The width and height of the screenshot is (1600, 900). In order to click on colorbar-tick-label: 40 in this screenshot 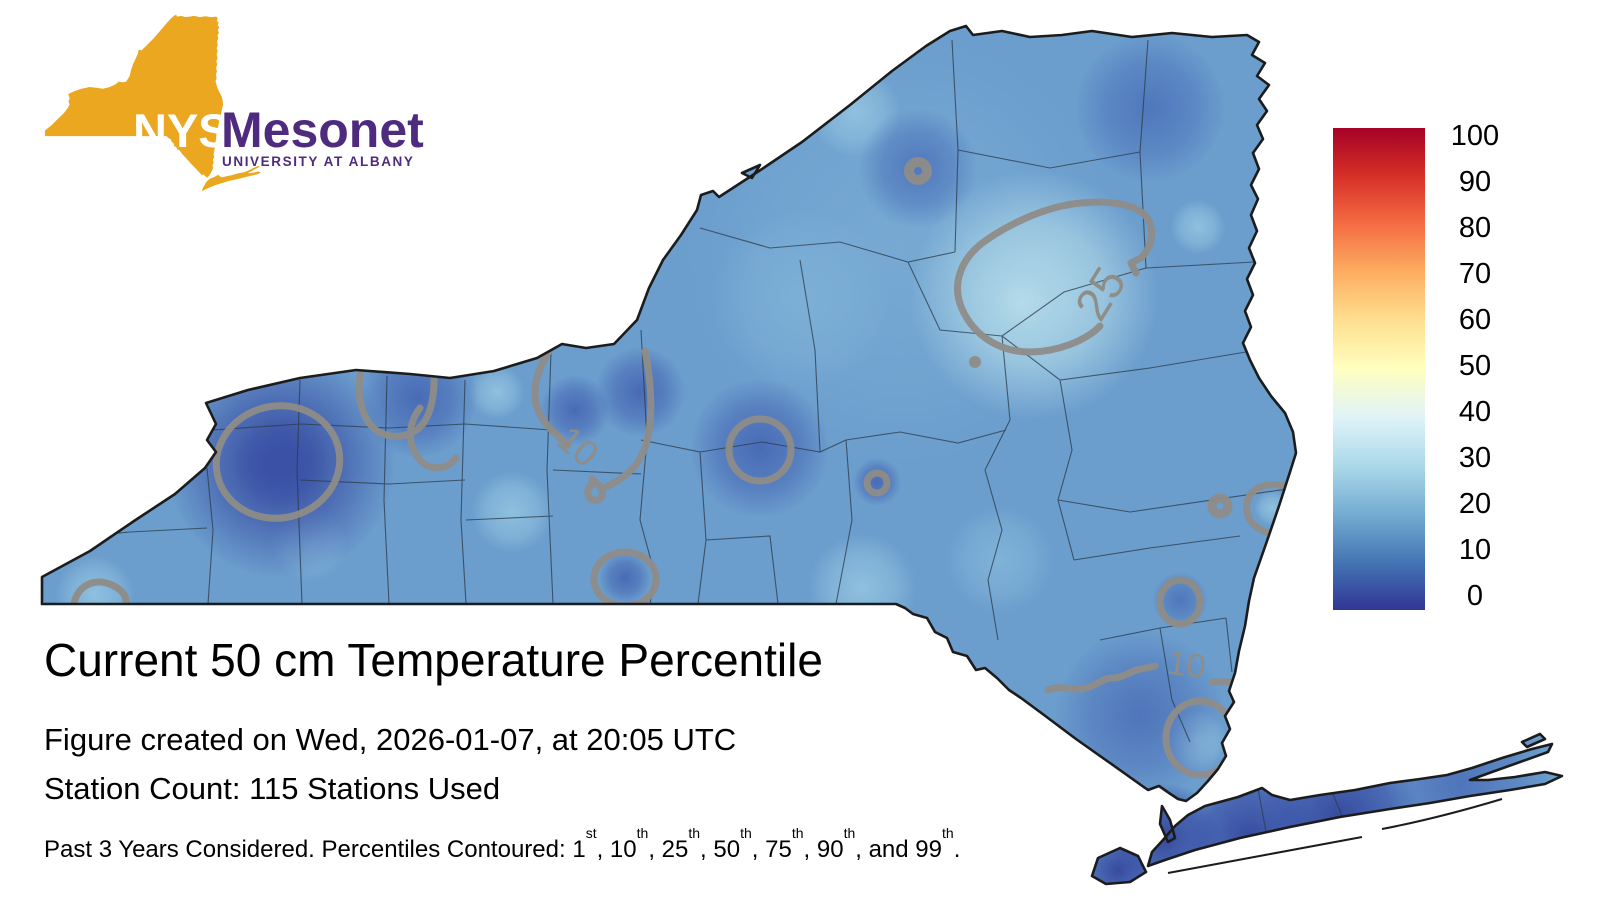, I will do `click(1475, 412)`.